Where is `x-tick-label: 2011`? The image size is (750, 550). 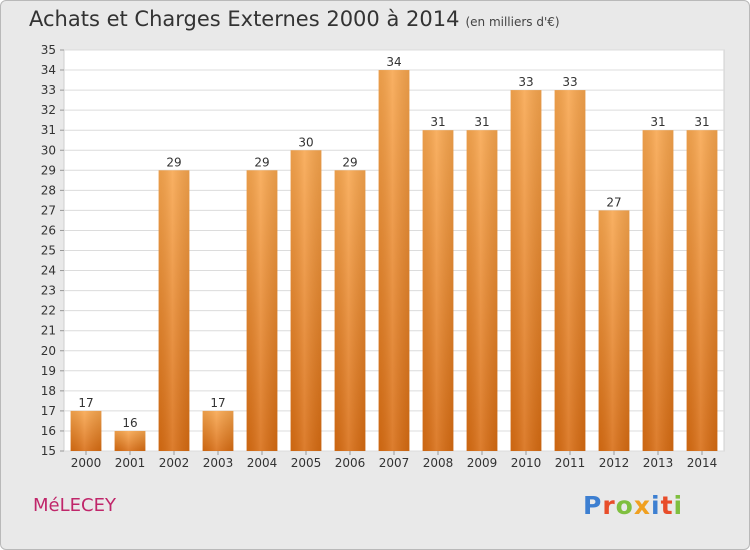 x-tick-label: 2011 is located at coordinates (570, 463).